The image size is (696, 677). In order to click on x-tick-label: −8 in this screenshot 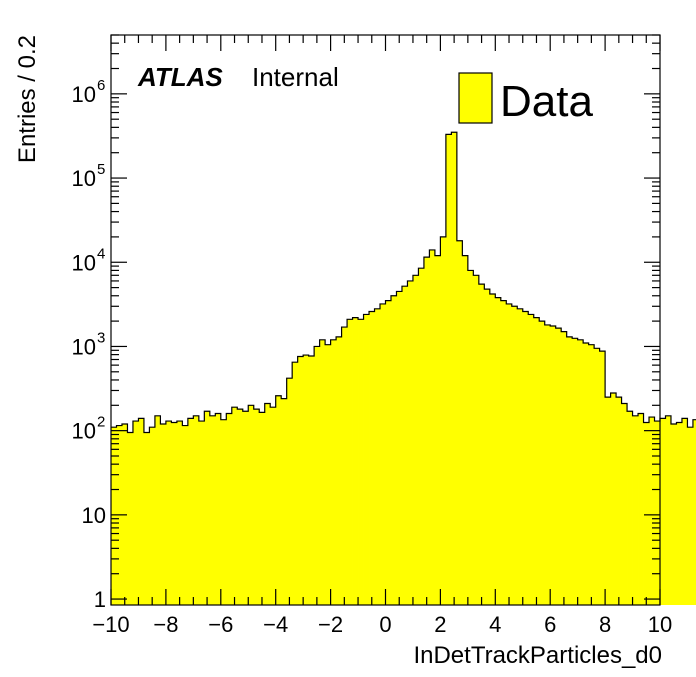, I will do `click(165, 624)`.